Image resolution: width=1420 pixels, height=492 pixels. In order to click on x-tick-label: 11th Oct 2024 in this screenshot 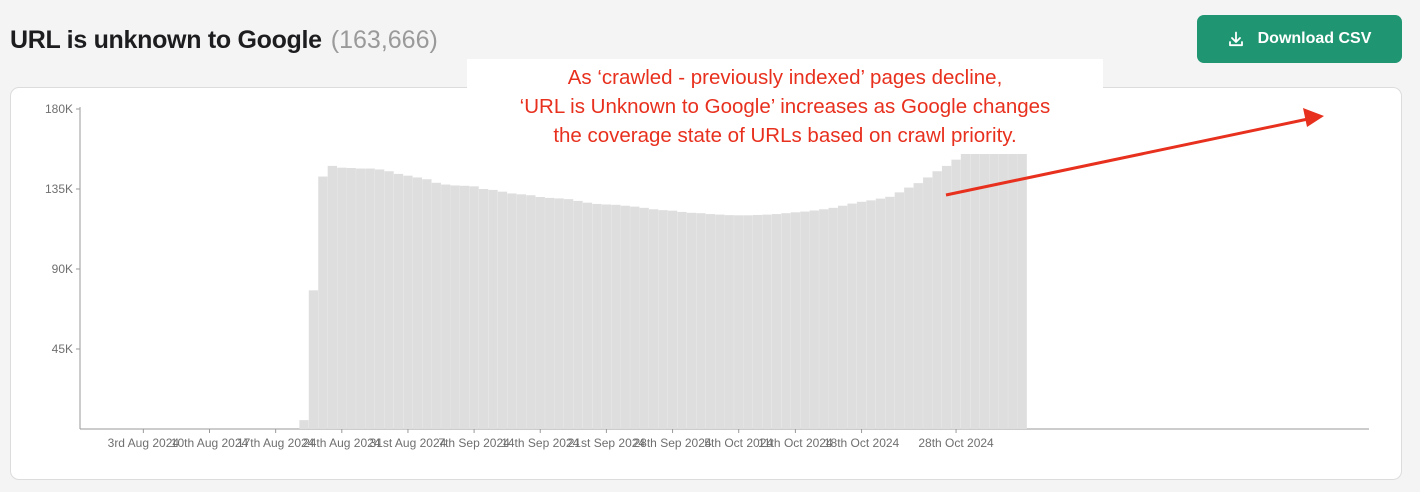, I will do `click(795, 443)`.